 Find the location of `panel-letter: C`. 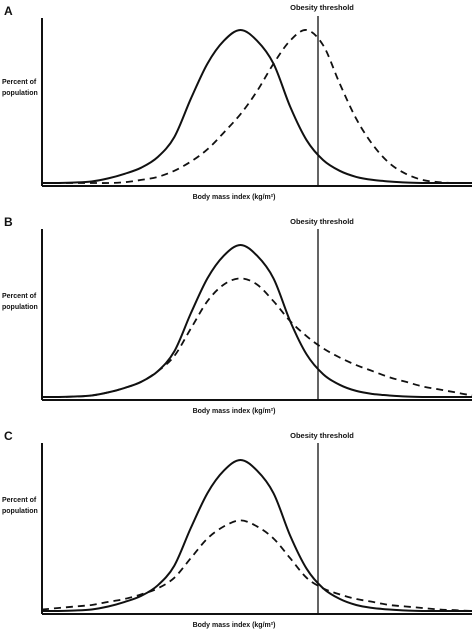

panel-letter: C is located at coordinates (8, 436).